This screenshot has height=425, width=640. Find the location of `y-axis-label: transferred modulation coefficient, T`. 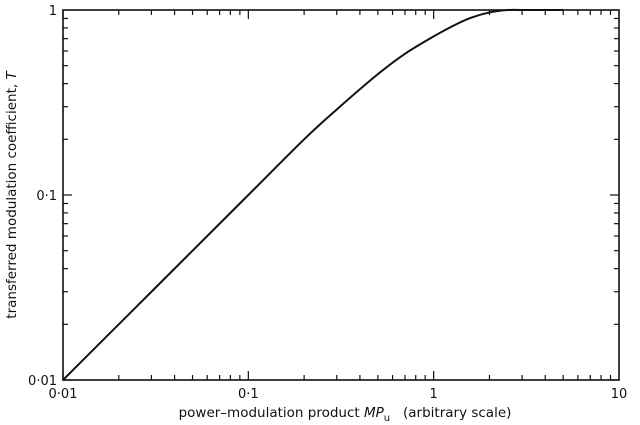

y-axis-label: transferred modulation coefficient, T is located at coordinates (12, 194).